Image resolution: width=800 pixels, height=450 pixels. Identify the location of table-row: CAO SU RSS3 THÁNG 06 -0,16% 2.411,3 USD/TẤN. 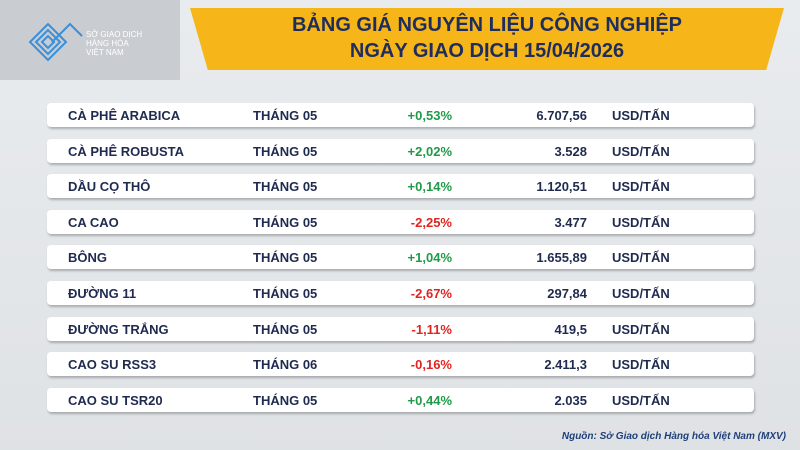
(400, 364).